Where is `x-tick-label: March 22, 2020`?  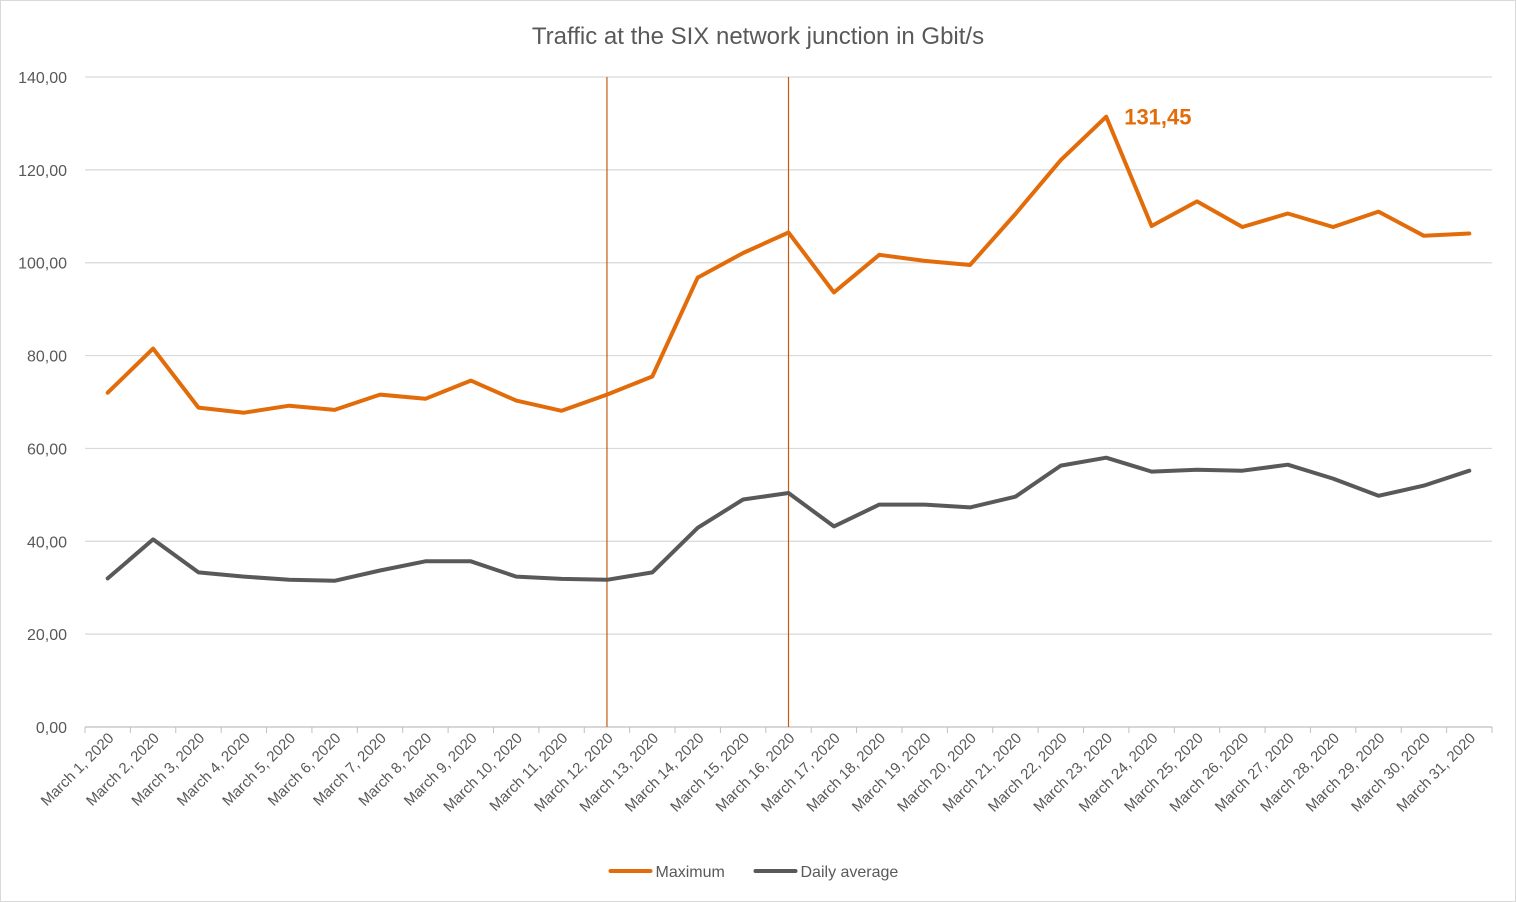 x-tick-label: March 22, 2020 is located at coordinates (1028, 773).